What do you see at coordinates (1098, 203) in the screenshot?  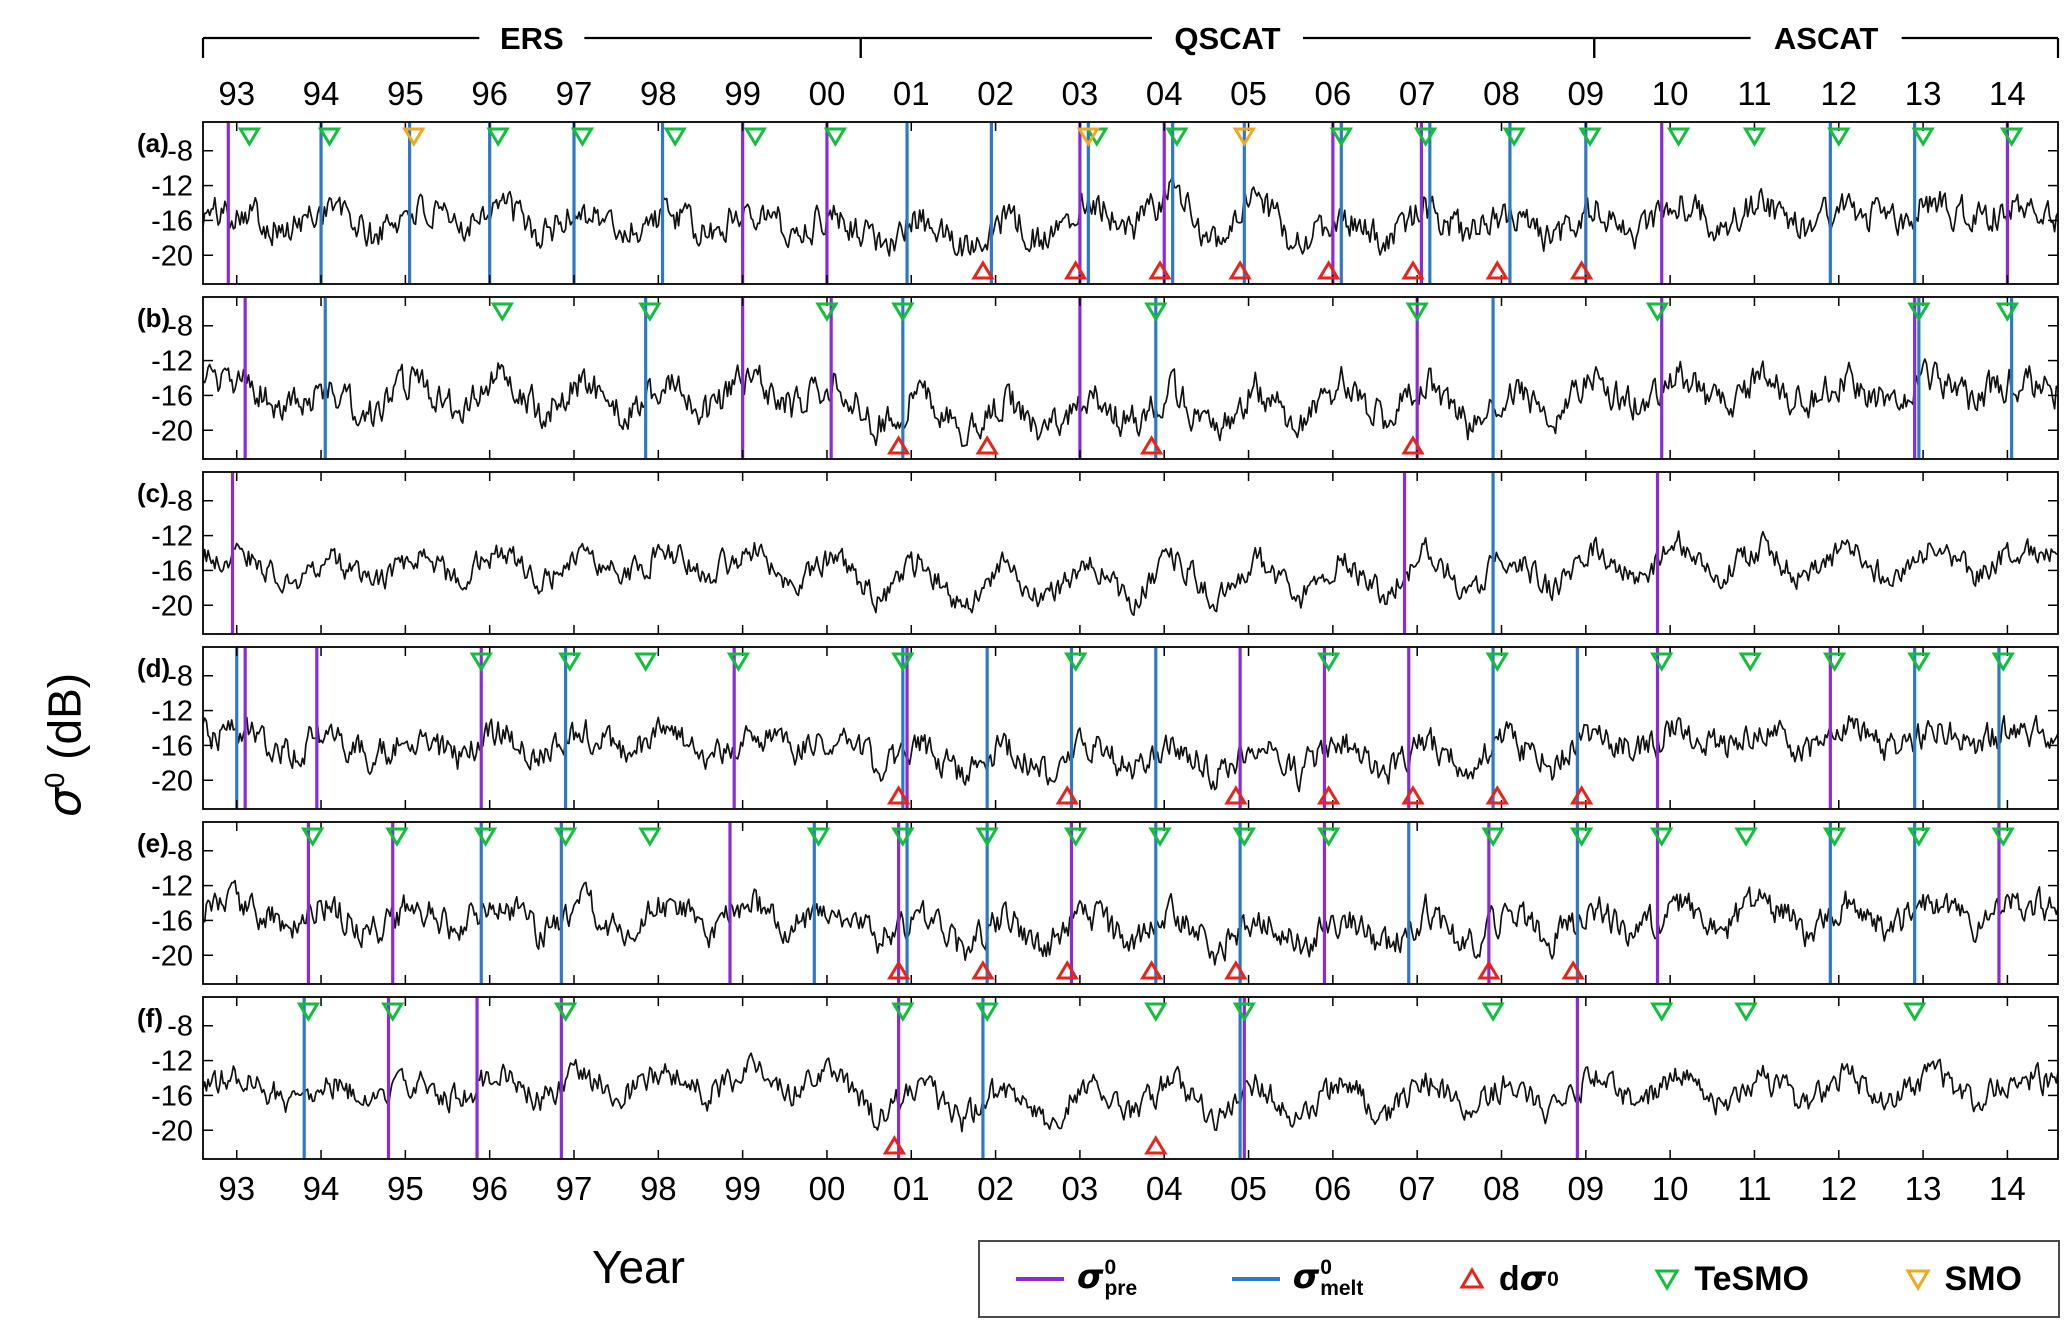 I see `panel-a: -8-12-16-20 (a)` at bounding box center [1098, 203].